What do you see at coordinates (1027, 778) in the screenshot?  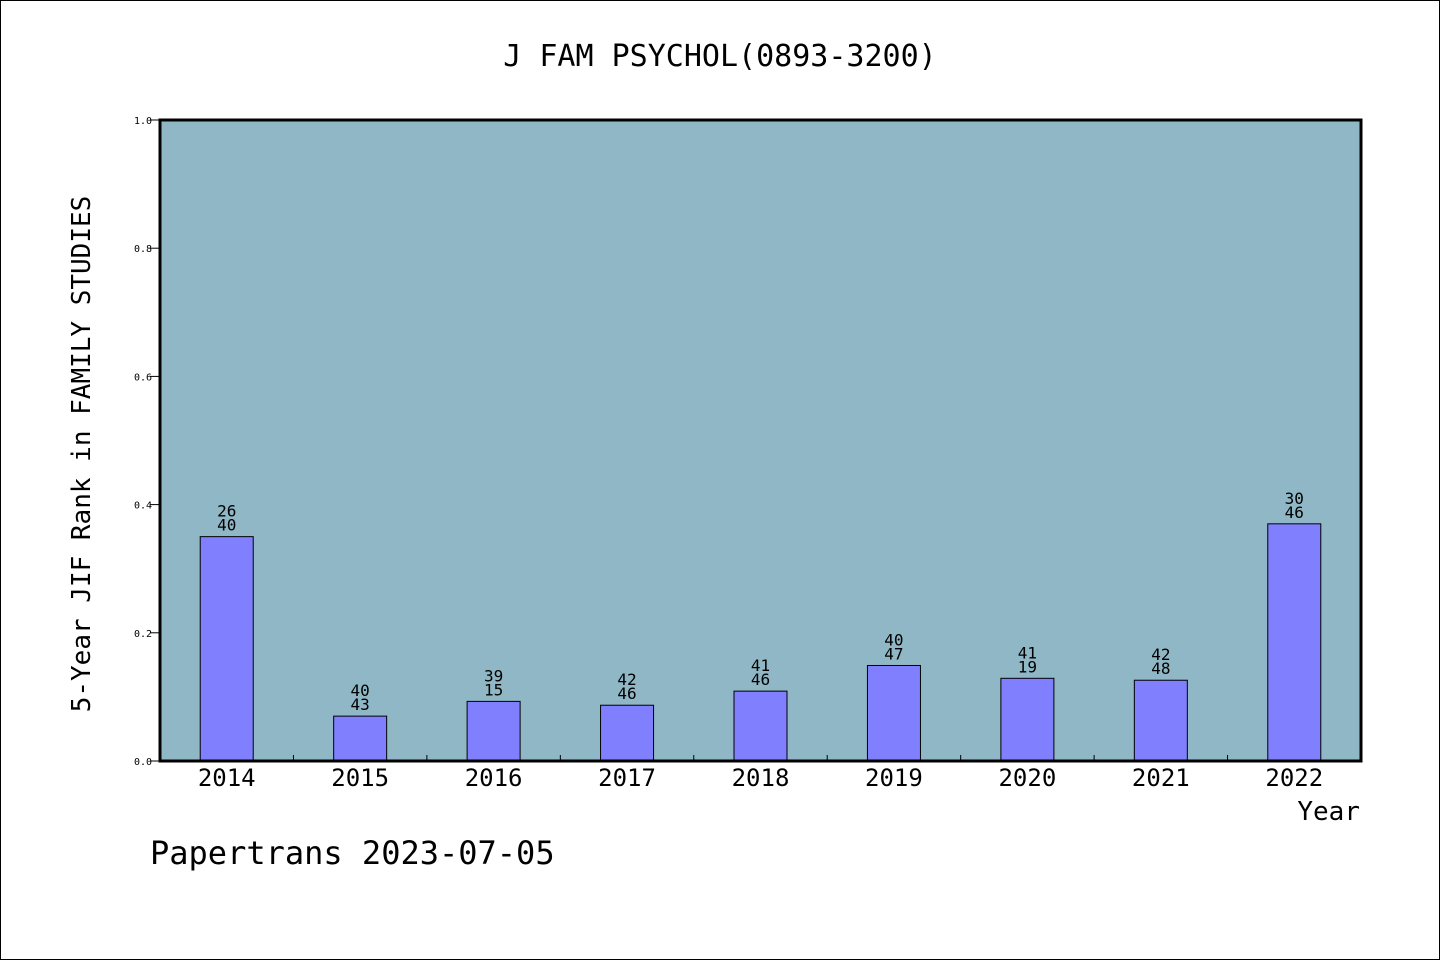 I see `x-tick-label: 2020` at bounding box center [1027, 778].